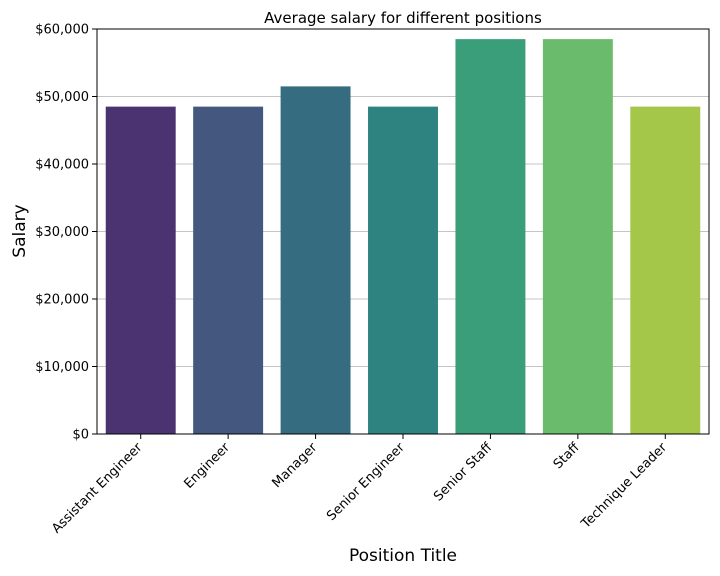 The image size is (720, 576). Describe the element at coordinates (62, 165) in the screenshot. I see `y-tick-label: $40,000` at that location.